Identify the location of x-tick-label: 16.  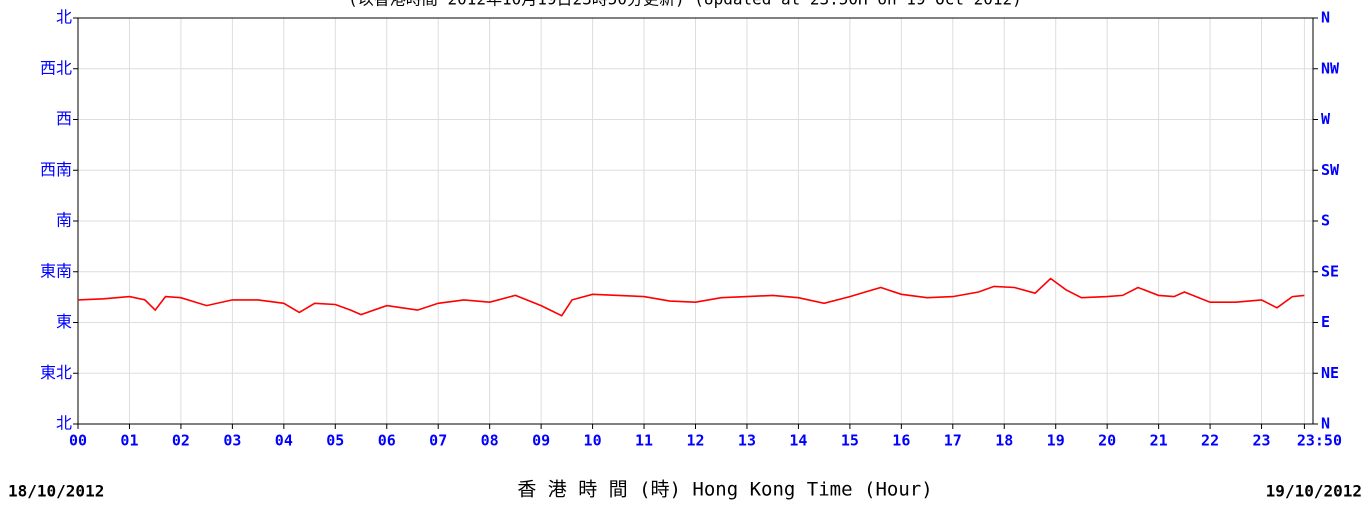
(901, 441).